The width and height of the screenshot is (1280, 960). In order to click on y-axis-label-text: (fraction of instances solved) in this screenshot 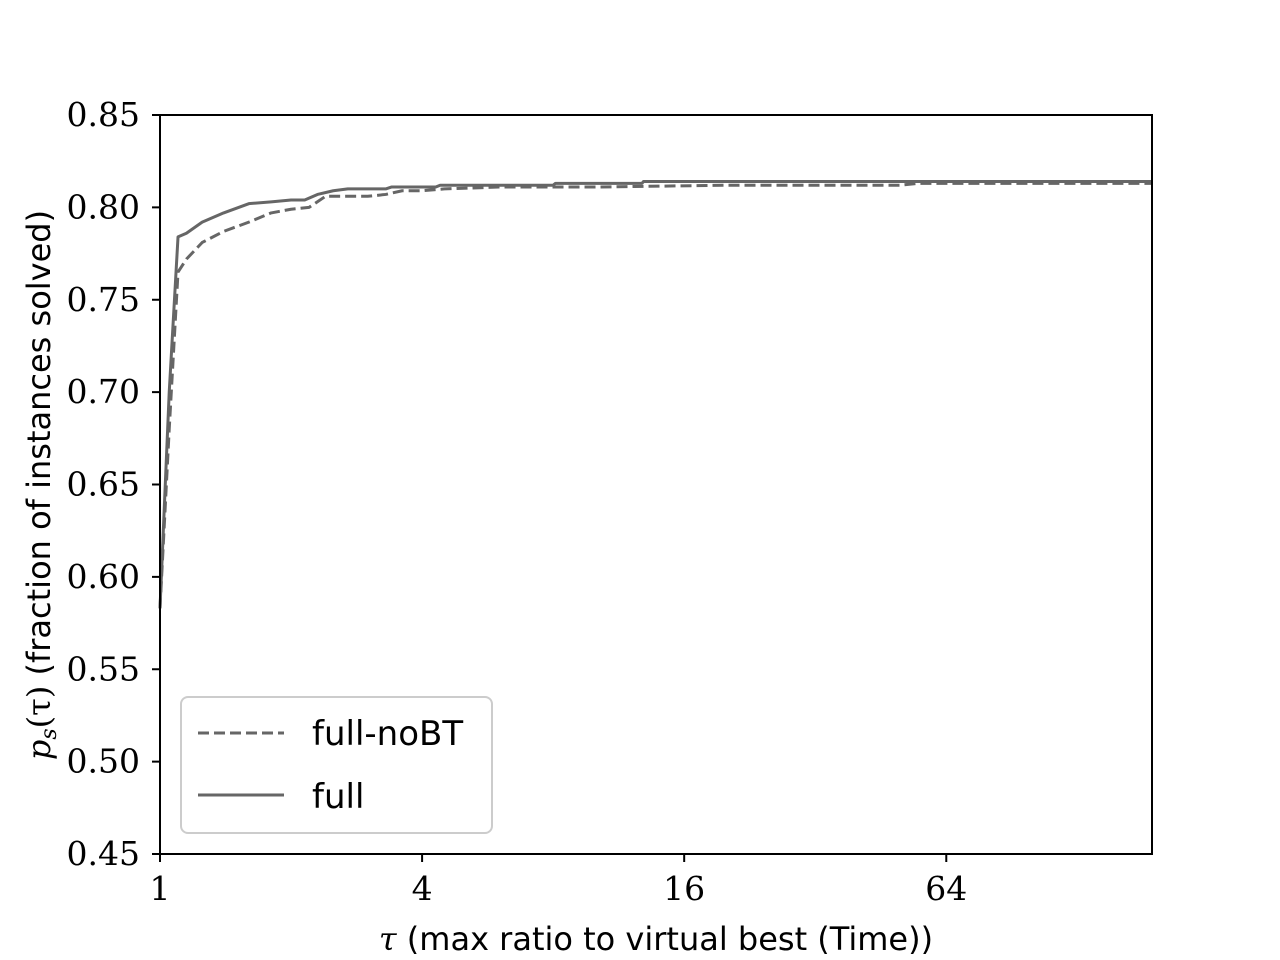, I will do `click(39, 448)`.